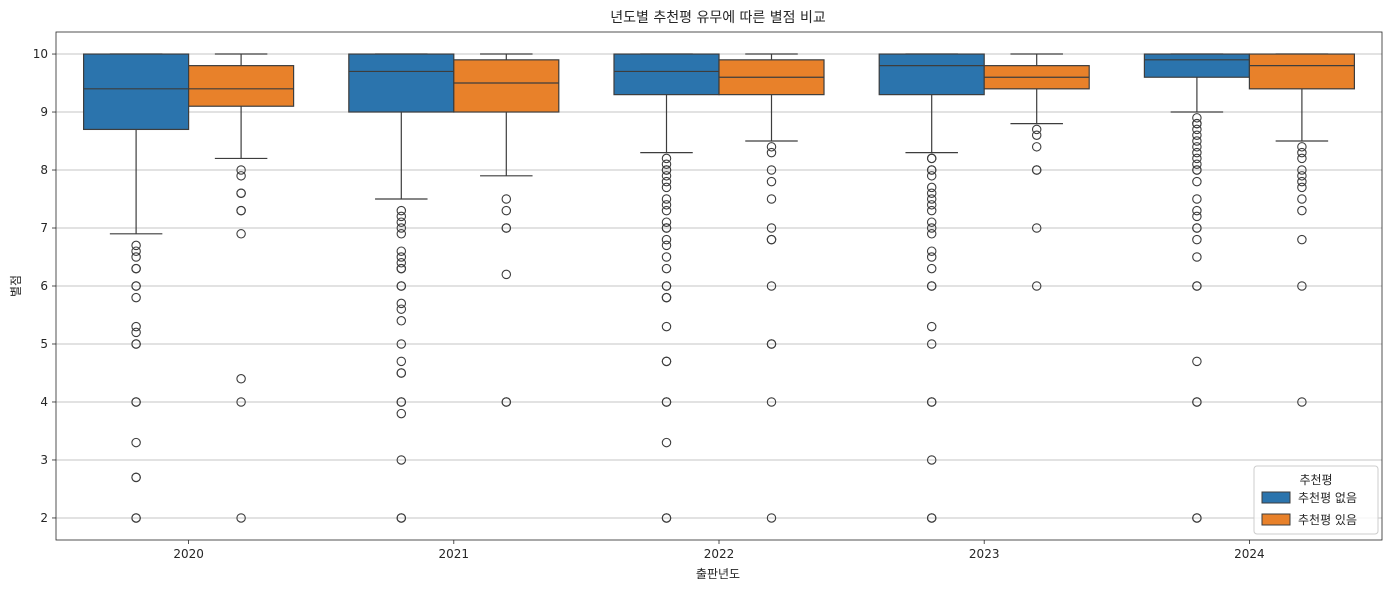 The width and height of the screenshot is (1390, 590). What do you see at coordinates (718, 18) in the screenshot?
I see `chart-title: 년도별 추천평 유무에 따른 별점 비교` at bounding box center [718, 18].